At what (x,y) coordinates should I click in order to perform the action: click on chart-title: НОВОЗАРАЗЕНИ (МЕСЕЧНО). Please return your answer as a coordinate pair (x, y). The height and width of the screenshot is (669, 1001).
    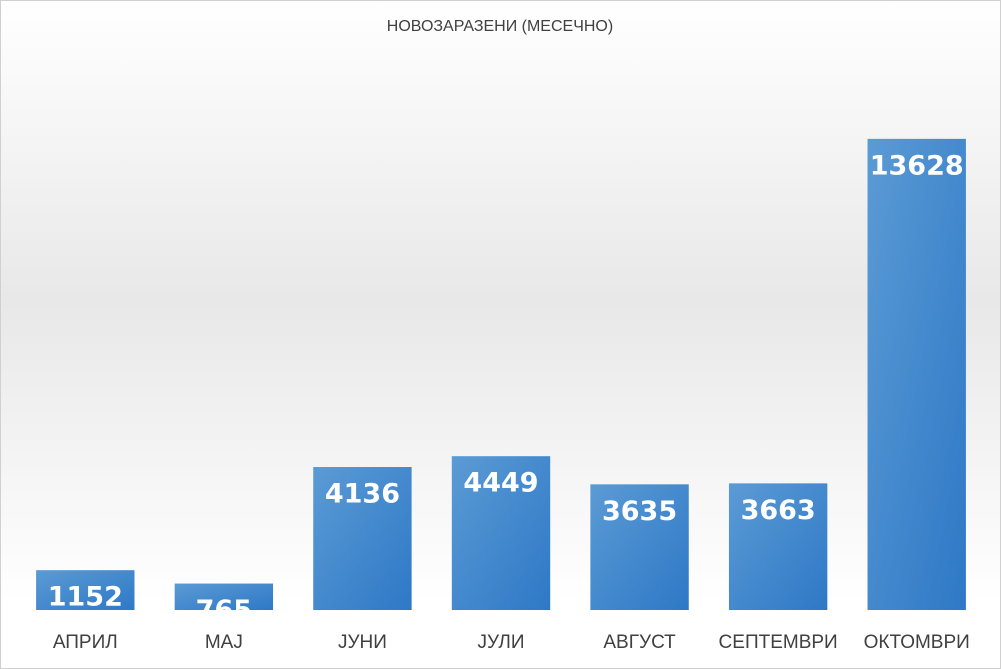
    Looking at the image, I should click on (500, 26).